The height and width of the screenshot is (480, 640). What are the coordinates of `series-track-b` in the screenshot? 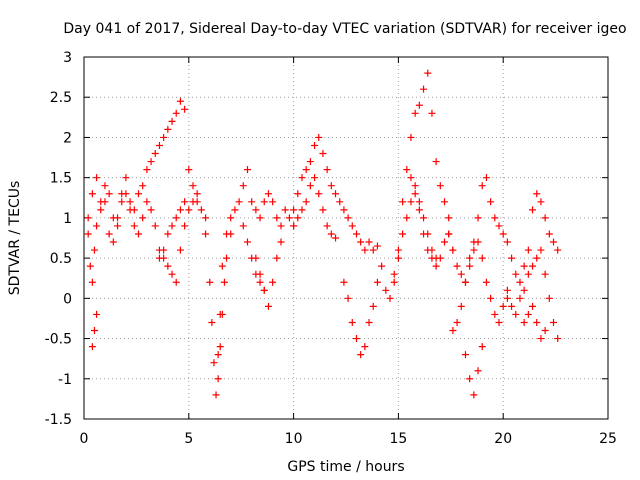 It's located at (142, 238).